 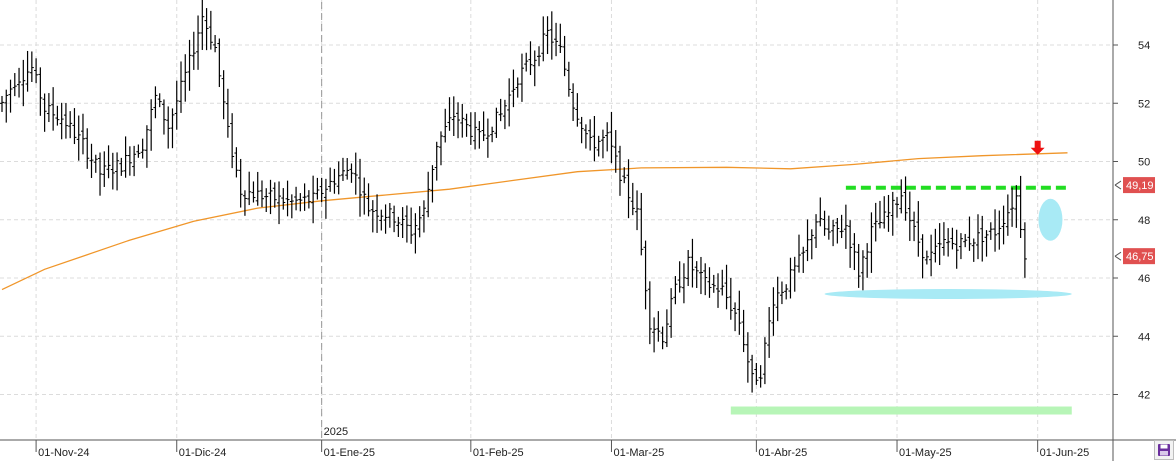 What do you see at coordinates (203, 453) in the screenshot?
I see `x-tick-label: 01-Dic-24` at bounding box center [203, 453].